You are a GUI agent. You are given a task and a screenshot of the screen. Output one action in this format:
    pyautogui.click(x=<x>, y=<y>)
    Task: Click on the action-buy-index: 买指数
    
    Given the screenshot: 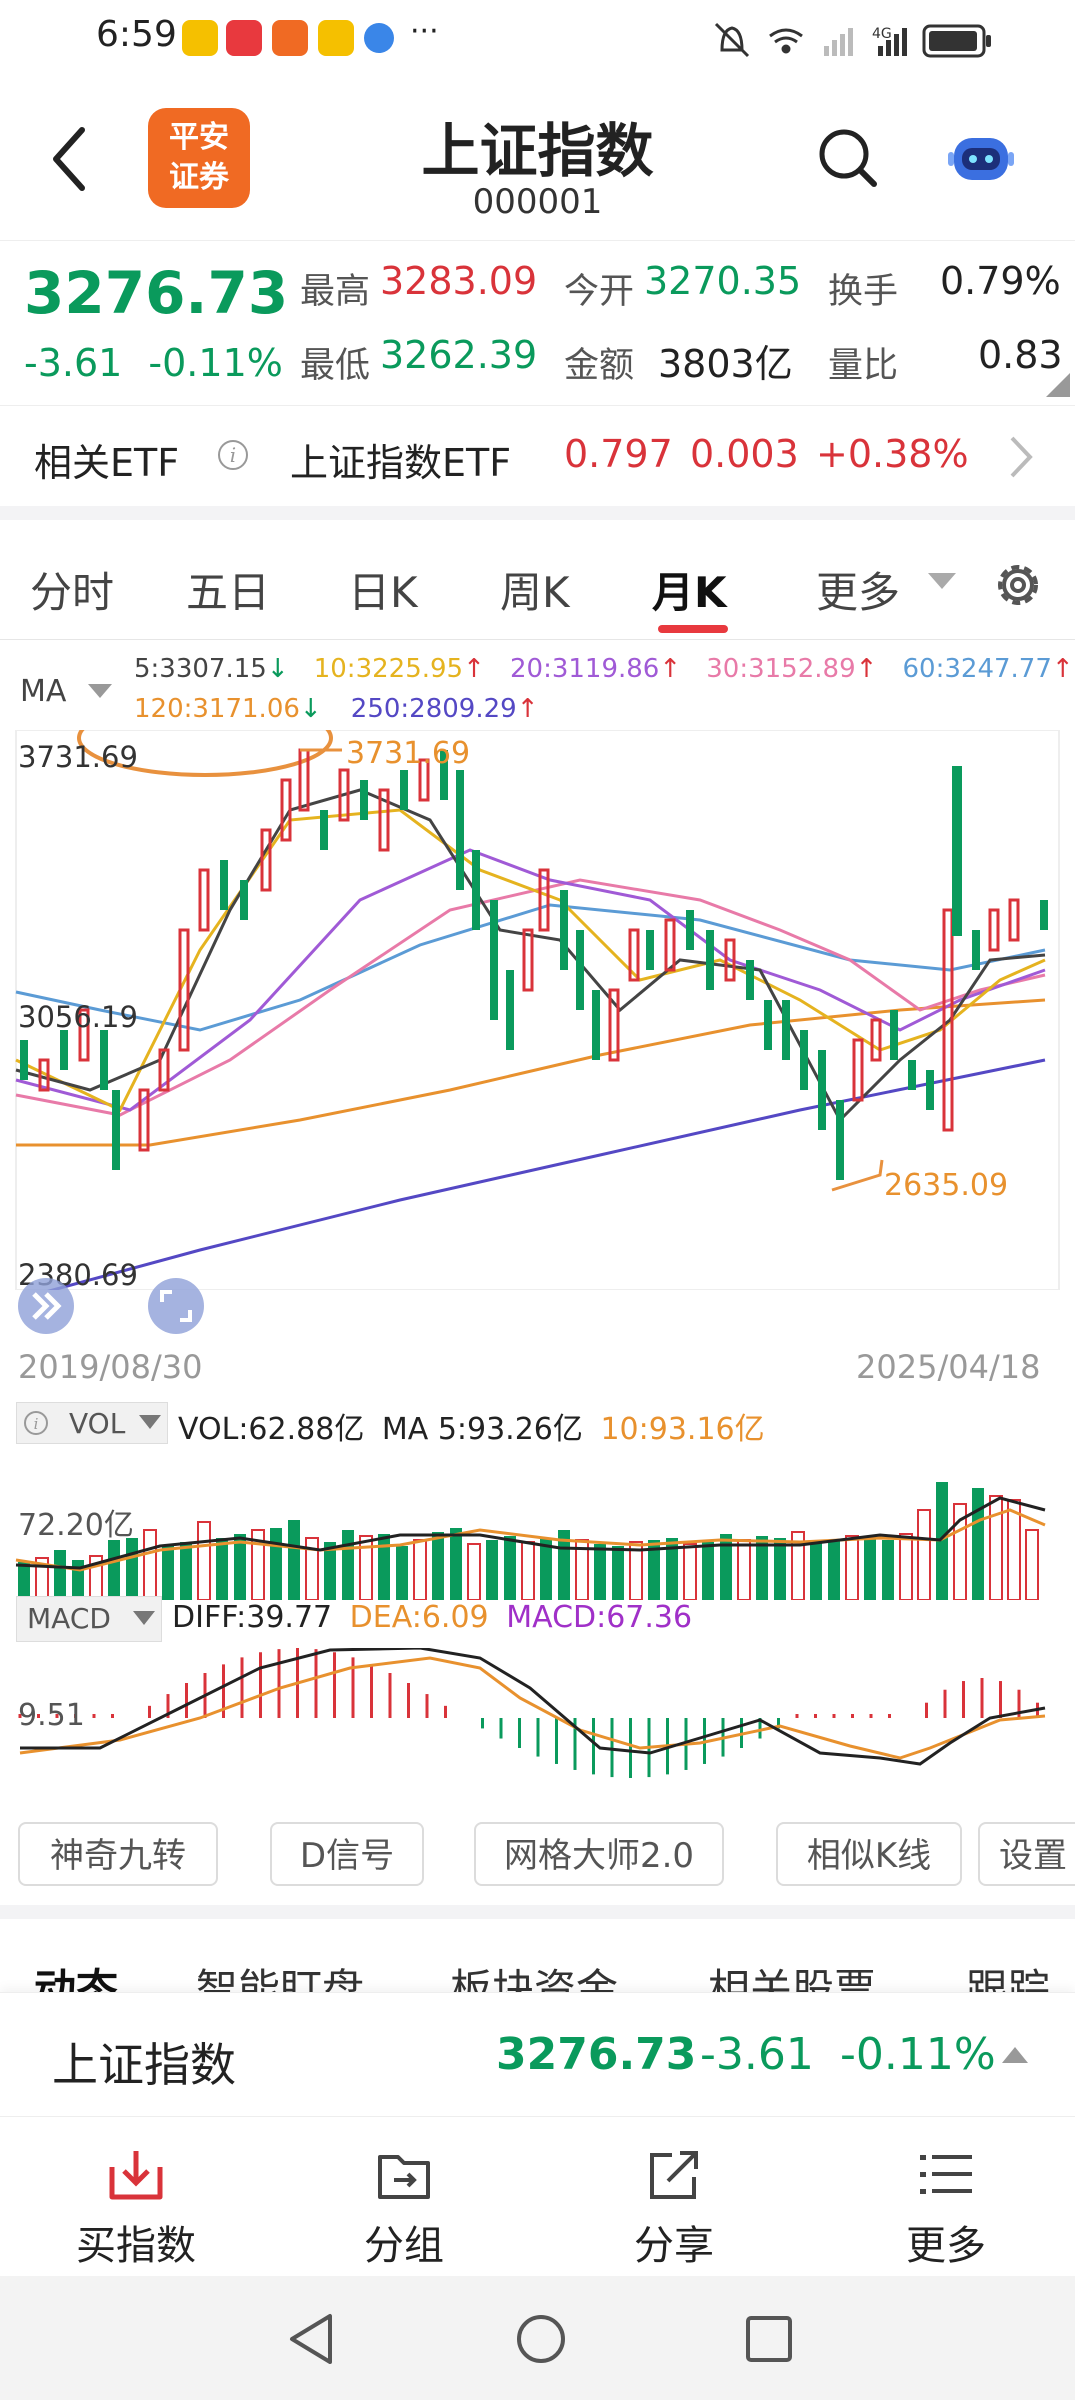 What is the action you would take?
    pyautogui.click(x=136, y=2209)
    